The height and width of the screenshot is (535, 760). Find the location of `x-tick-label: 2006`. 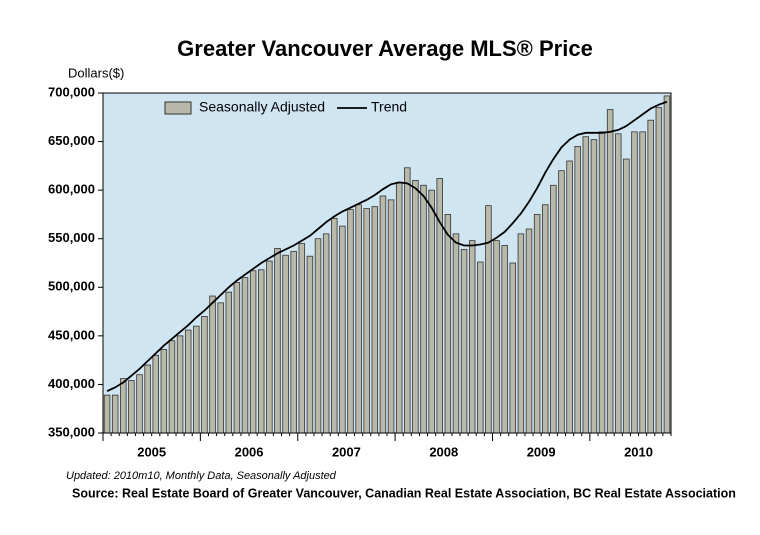

x-tick-label: 2006 is located at coordinates (249, 451).